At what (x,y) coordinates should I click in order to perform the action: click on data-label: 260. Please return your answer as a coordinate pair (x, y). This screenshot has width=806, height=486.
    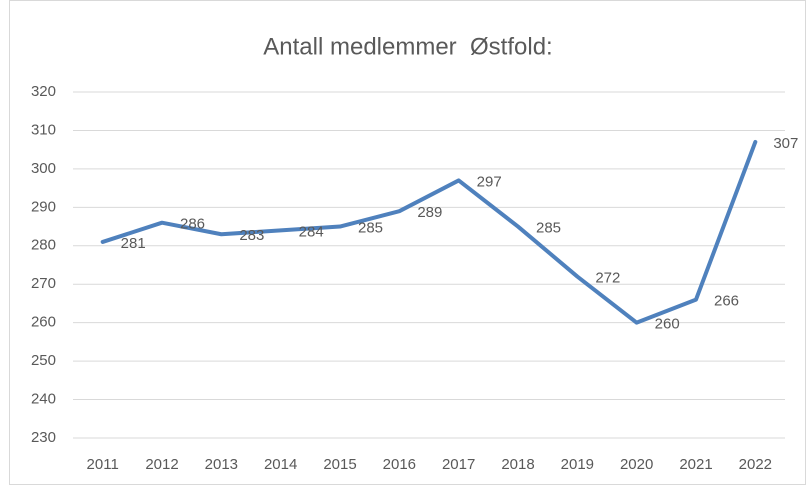
    Looking at the image, I should click on (667, 324).